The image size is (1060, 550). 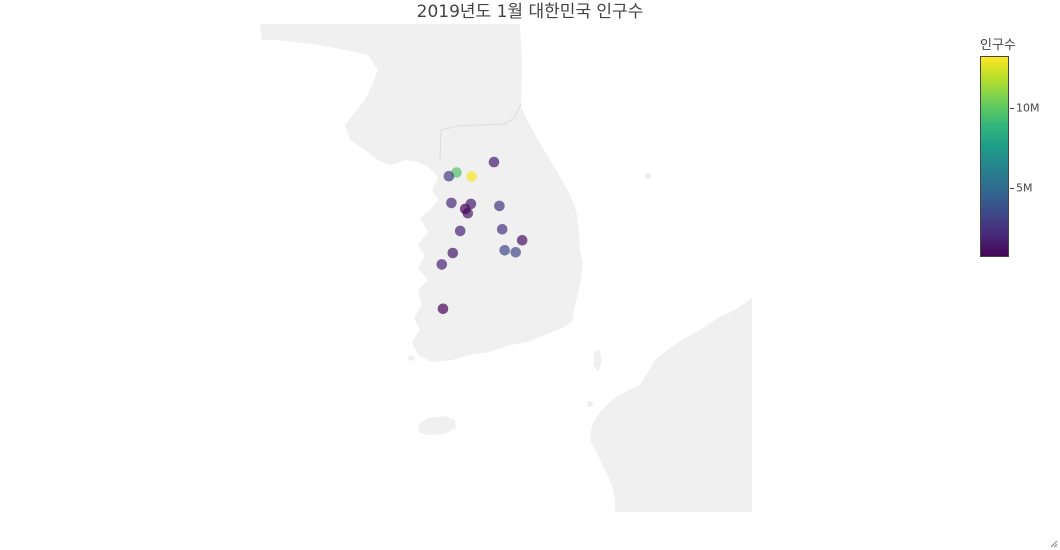 What do you see at coordinates (598, 361) in the screenshot?
I see `land-tsushima` at bounding box center [598, 361].